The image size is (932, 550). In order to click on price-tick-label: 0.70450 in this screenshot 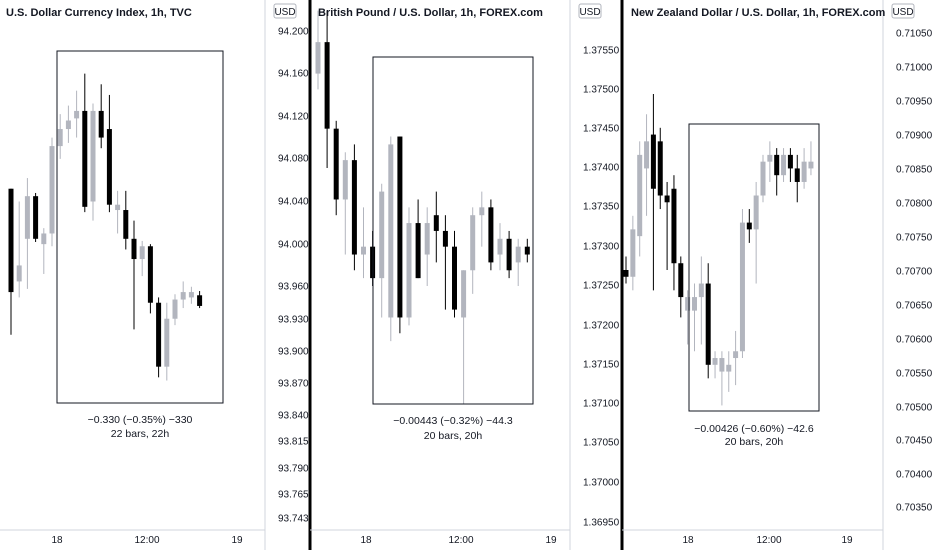, I will do `click(914, 441)`.